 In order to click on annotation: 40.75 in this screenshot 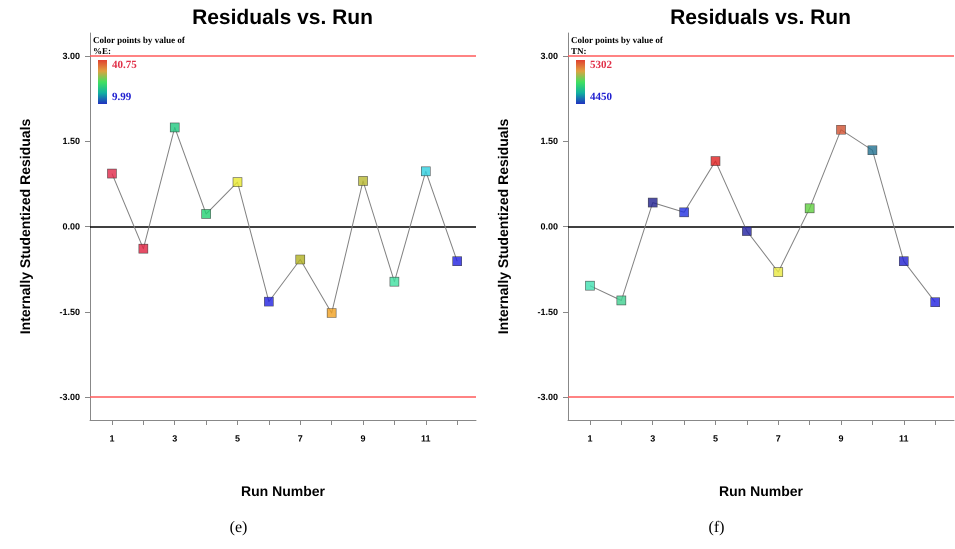, I will do `click(124, 65)`.